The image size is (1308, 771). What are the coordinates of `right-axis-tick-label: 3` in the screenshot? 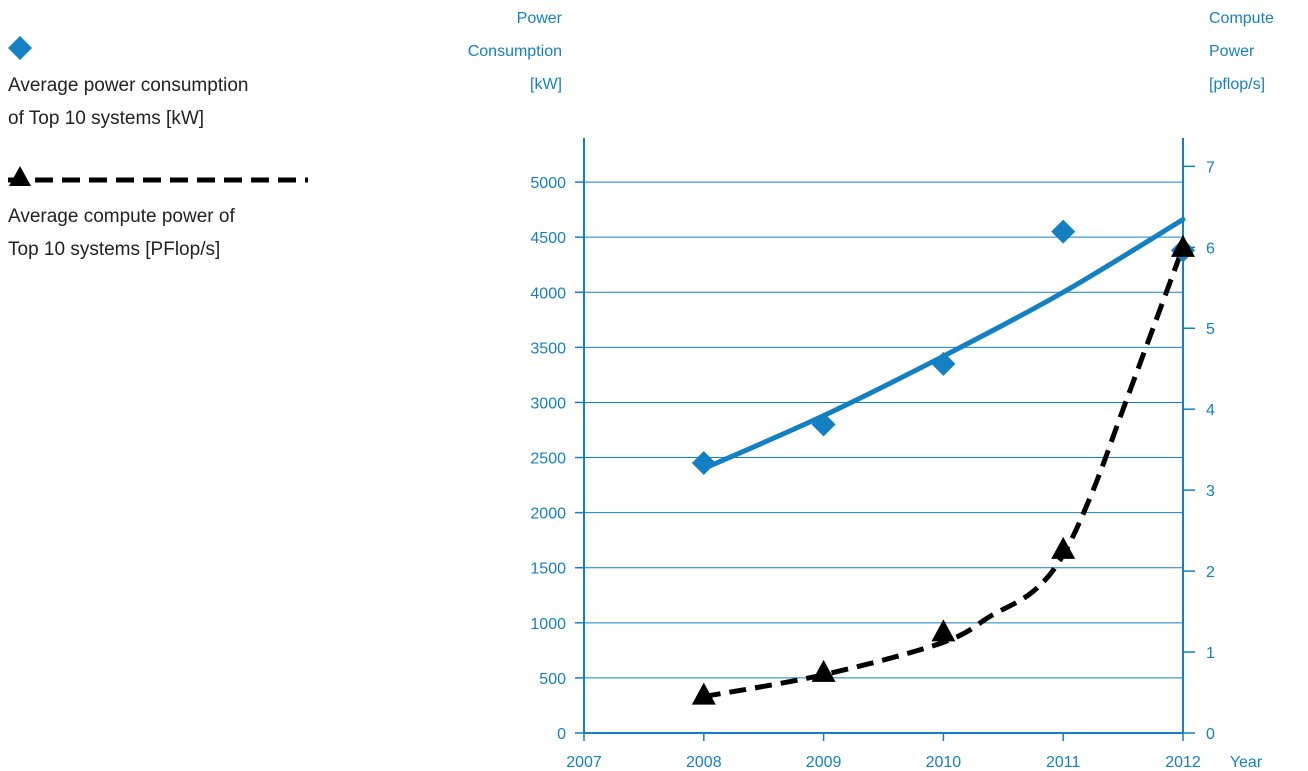 It's located at (1210, 491).